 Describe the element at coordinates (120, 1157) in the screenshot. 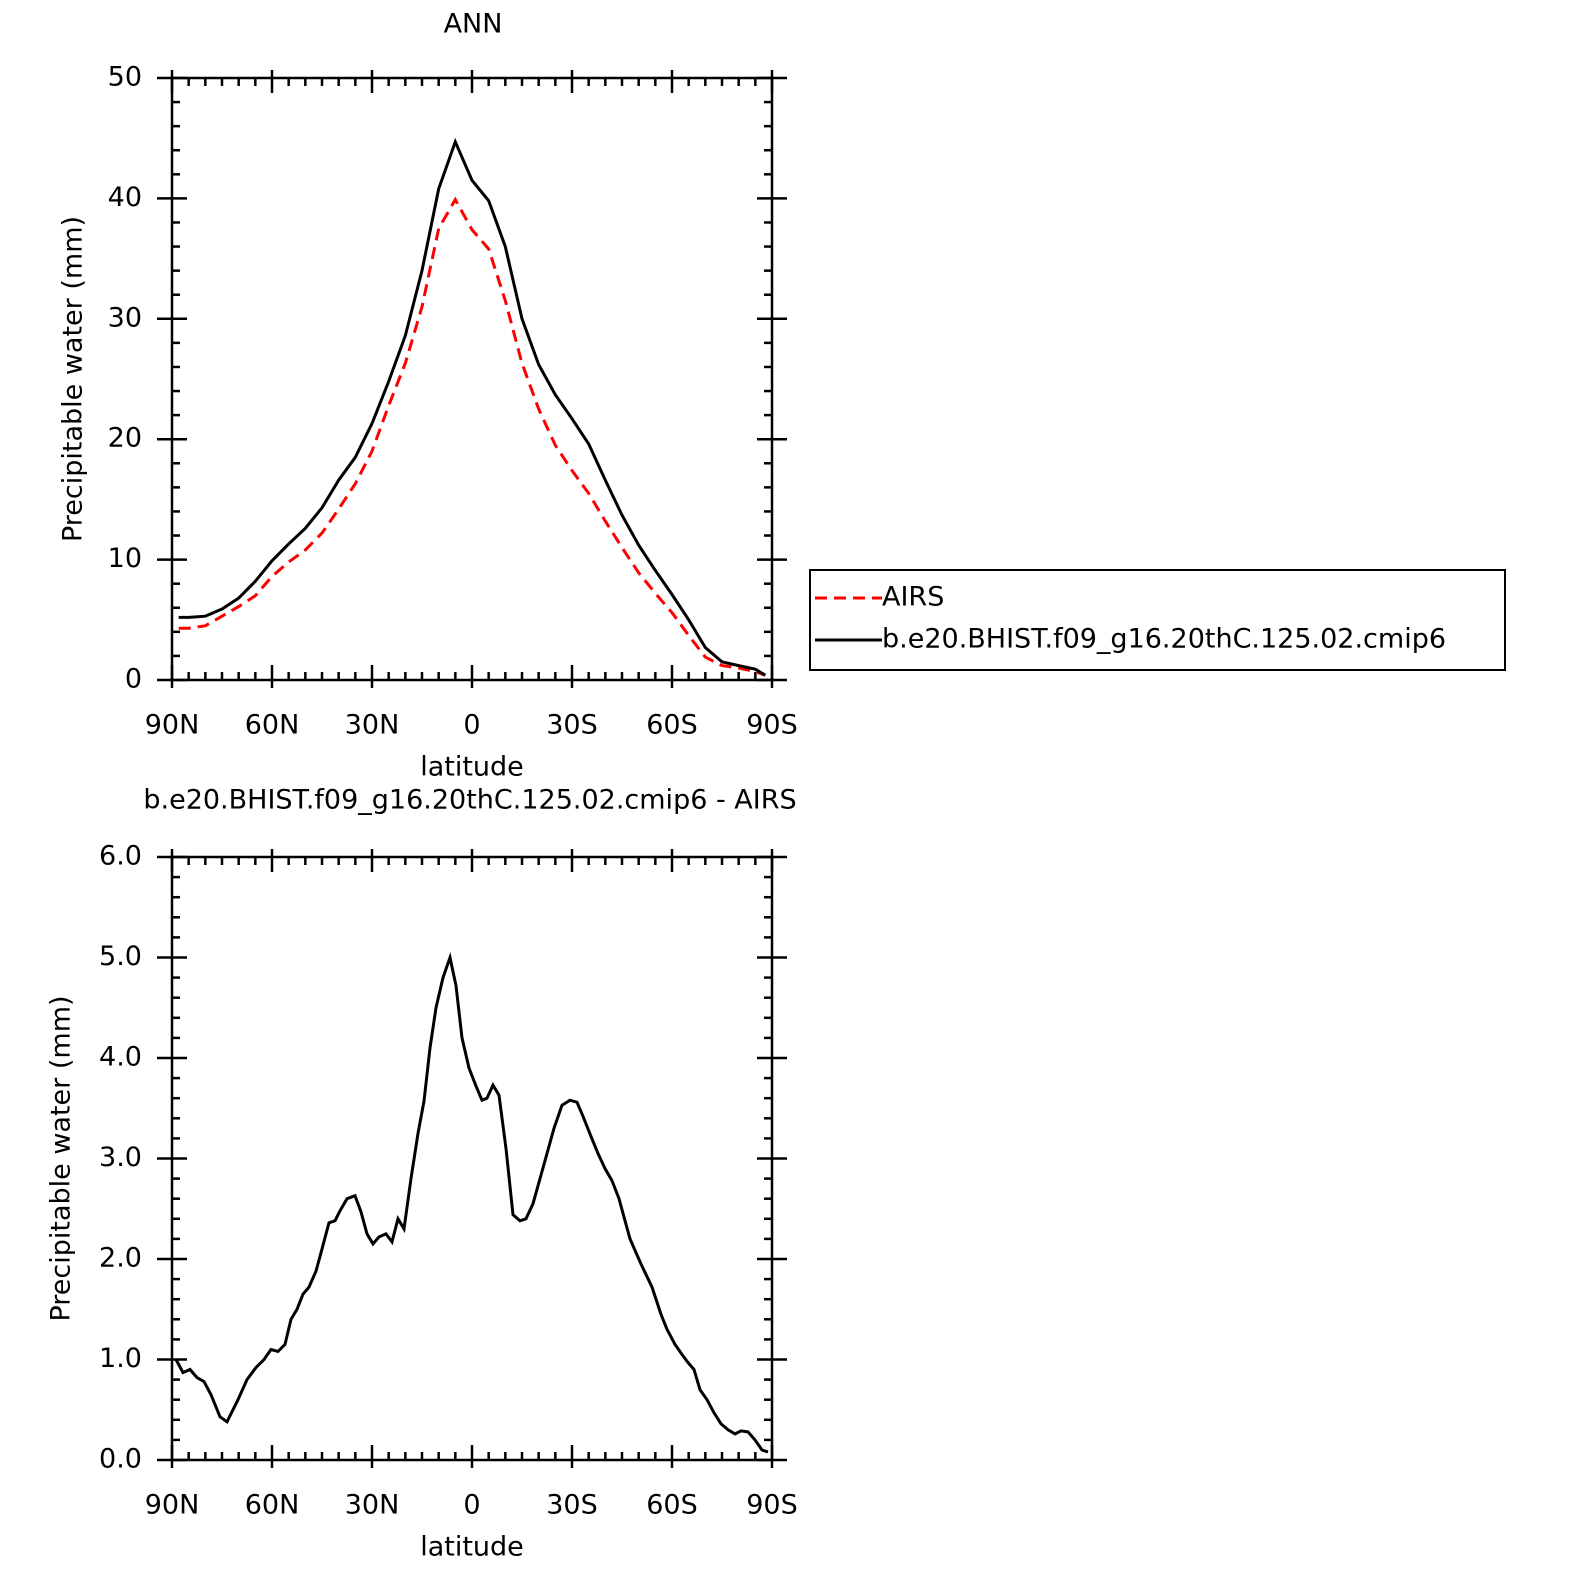

I see `y-tick-label: 3.0` at that location.